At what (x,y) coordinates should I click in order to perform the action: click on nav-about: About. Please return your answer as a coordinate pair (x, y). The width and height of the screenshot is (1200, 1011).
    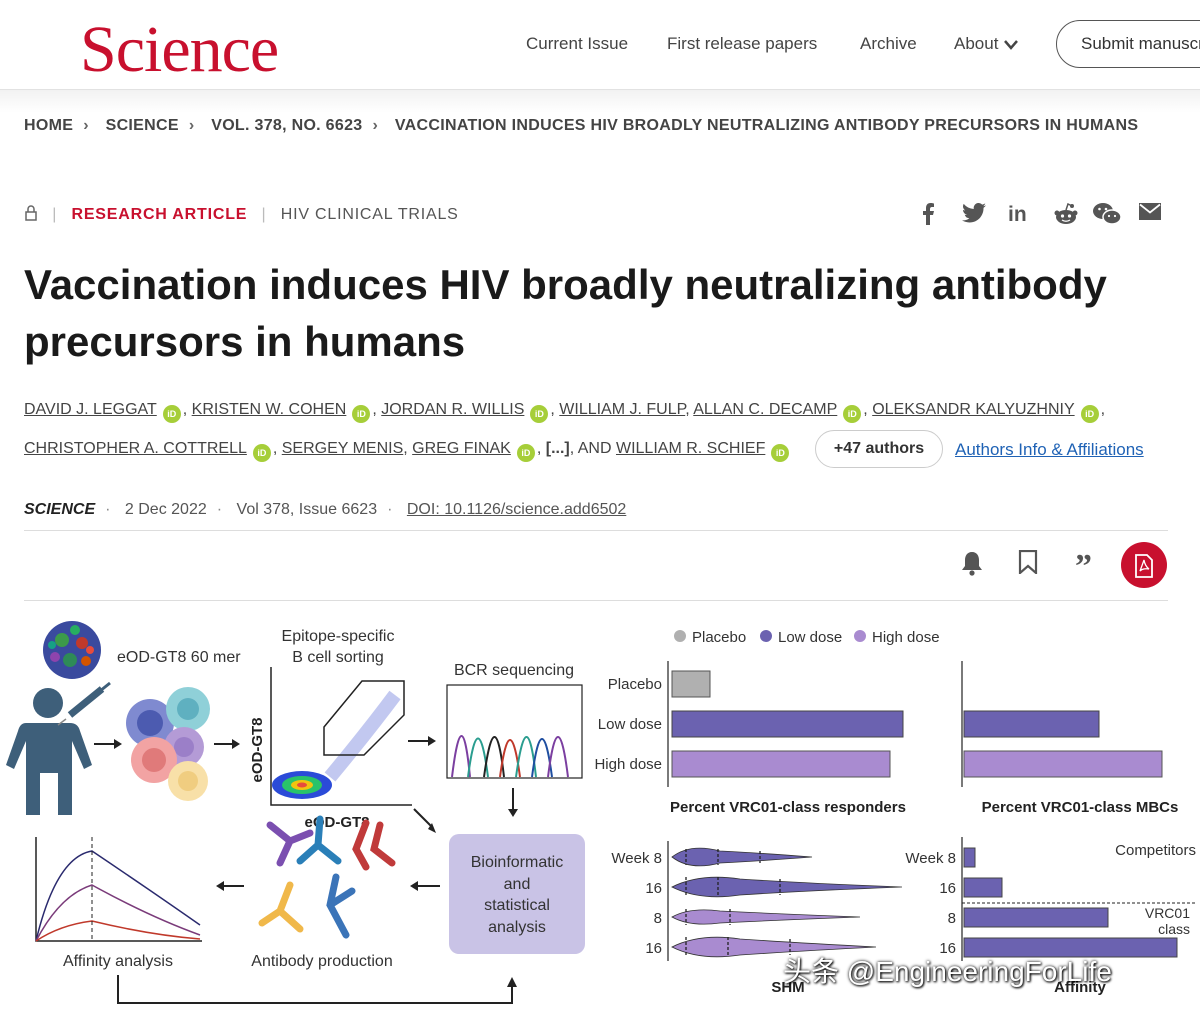
    Looking at the image, I should click on (986, 44).